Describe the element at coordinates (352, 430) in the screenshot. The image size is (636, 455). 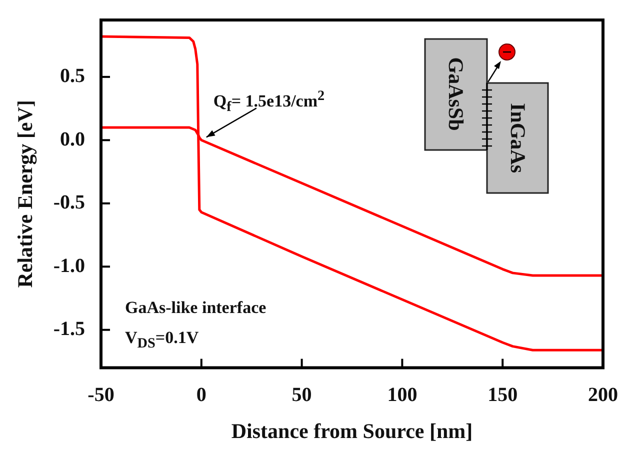
I see `x-axis-title: Distance from Source [nm]` at that location.